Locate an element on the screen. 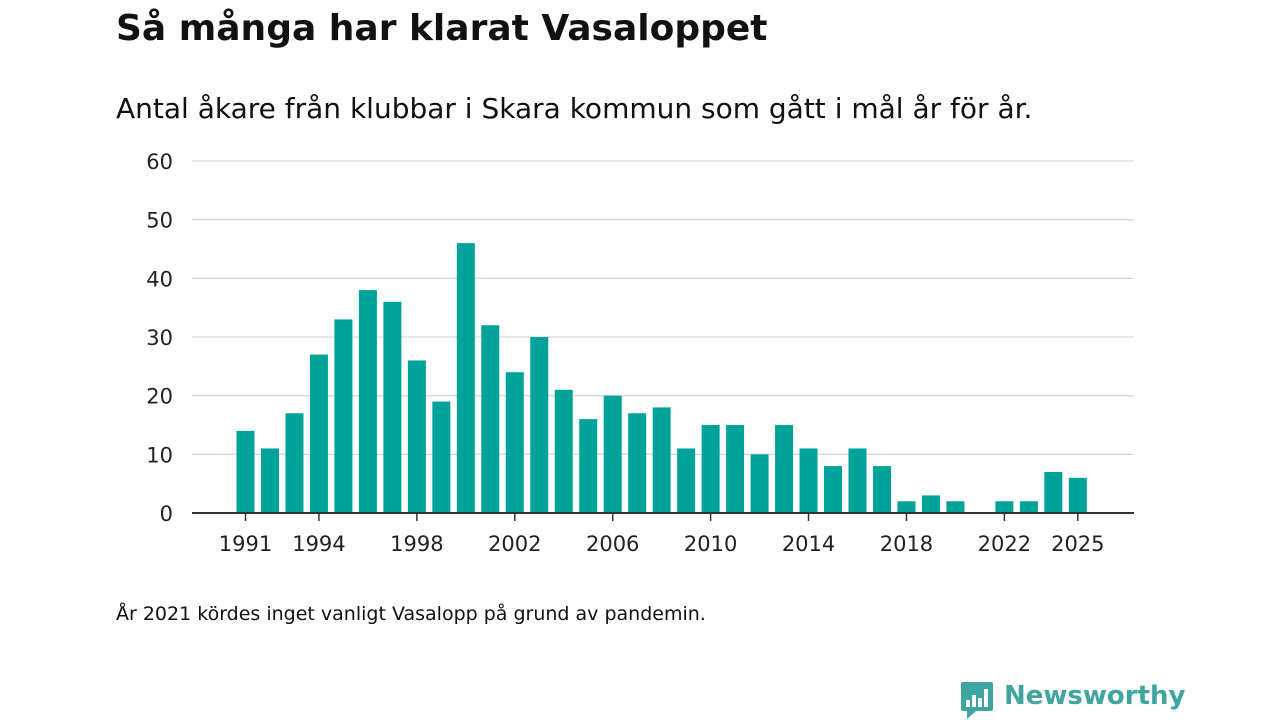  x-tick-label-2002: 2002 is located at coordinates (514, 544).